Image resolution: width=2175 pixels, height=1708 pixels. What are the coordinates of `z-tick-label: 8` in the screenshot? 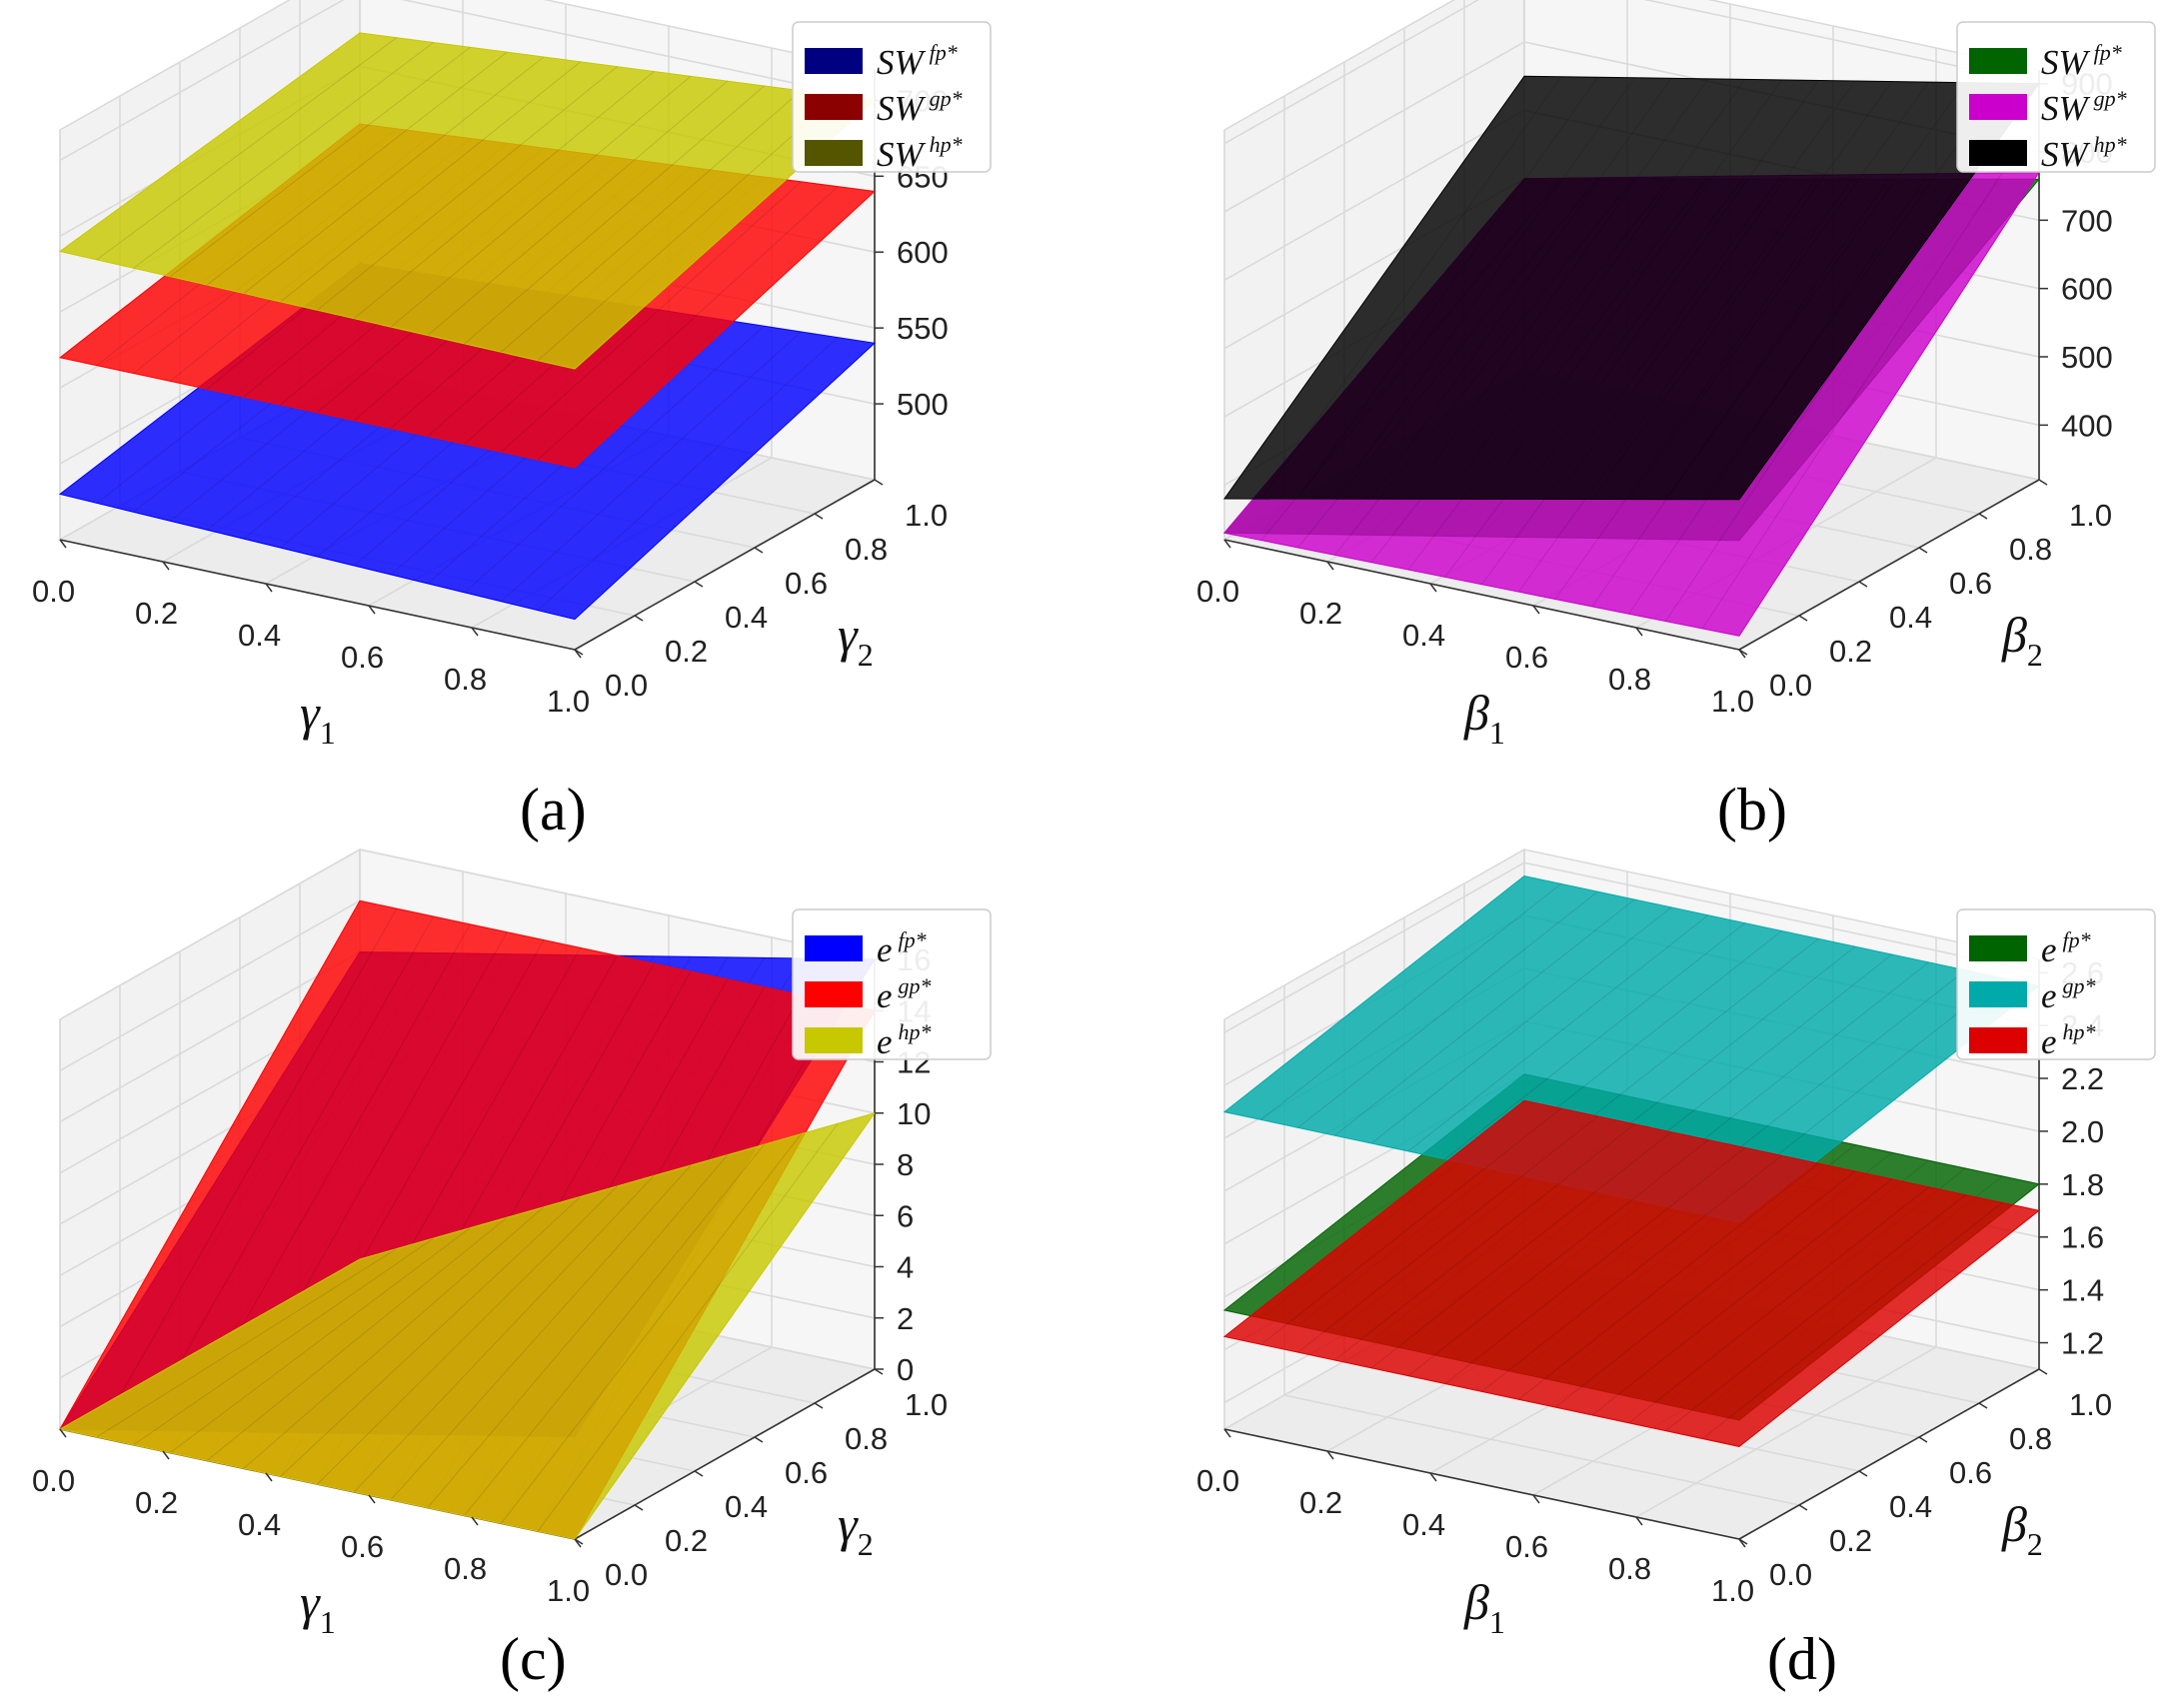 It's located at (905, 1164).